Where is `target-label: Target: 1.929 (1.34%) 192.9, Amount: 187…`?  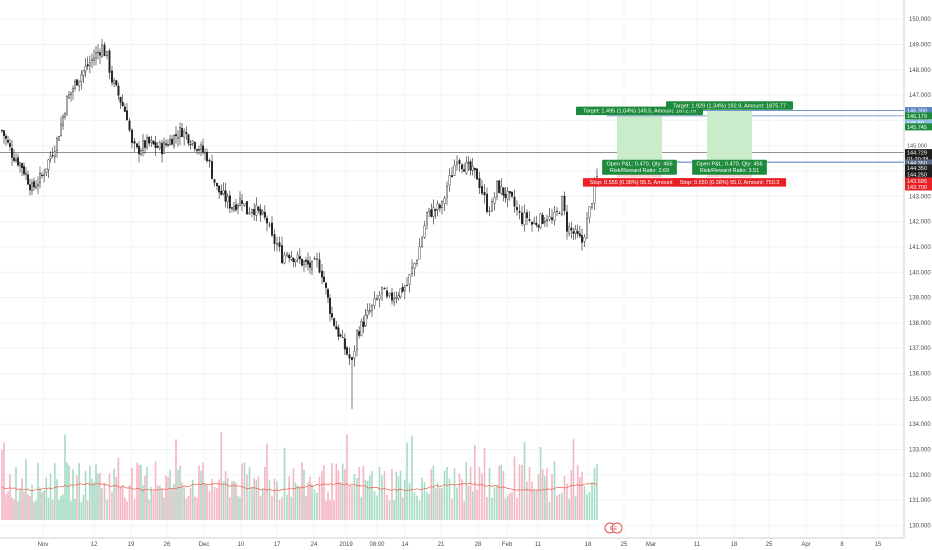 target-label: Target: 1.929 (1.34%) 192.9, Amount: 187… is located at coordinates (729, 106).